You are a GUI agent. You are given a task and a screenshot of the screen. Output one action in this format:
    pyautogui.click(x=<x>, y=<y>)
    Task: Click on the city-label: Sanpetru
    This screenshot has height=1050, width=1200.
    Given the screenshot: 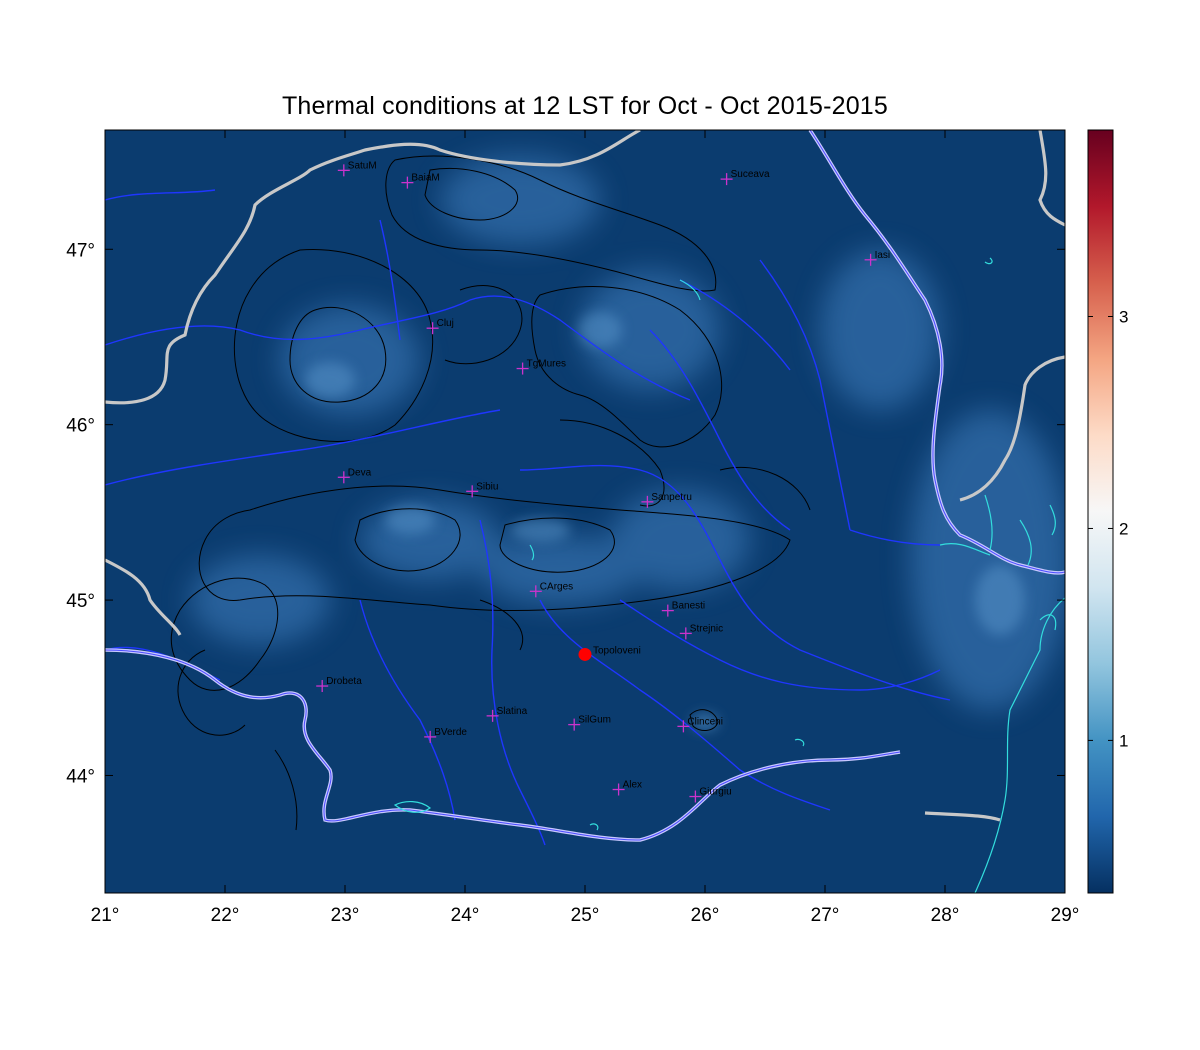 What is the action you would take?
    pyautogui.click(x=671, y=497)
    